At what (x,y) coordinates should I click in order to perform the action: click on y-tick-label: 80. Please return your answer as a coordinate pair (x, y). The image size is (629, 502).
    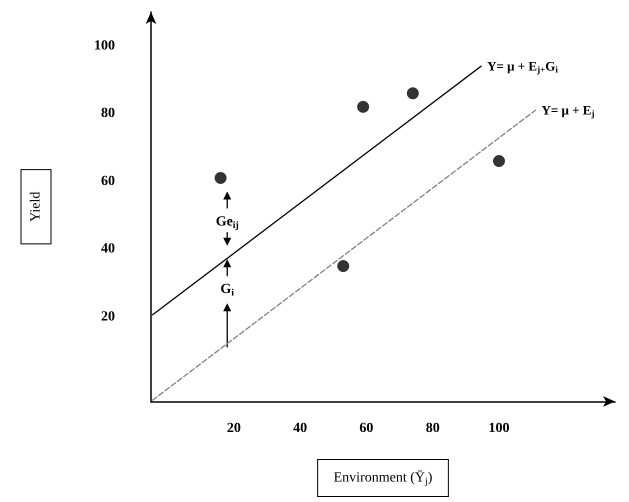
    Looking at the image, I should click on (108, 114).